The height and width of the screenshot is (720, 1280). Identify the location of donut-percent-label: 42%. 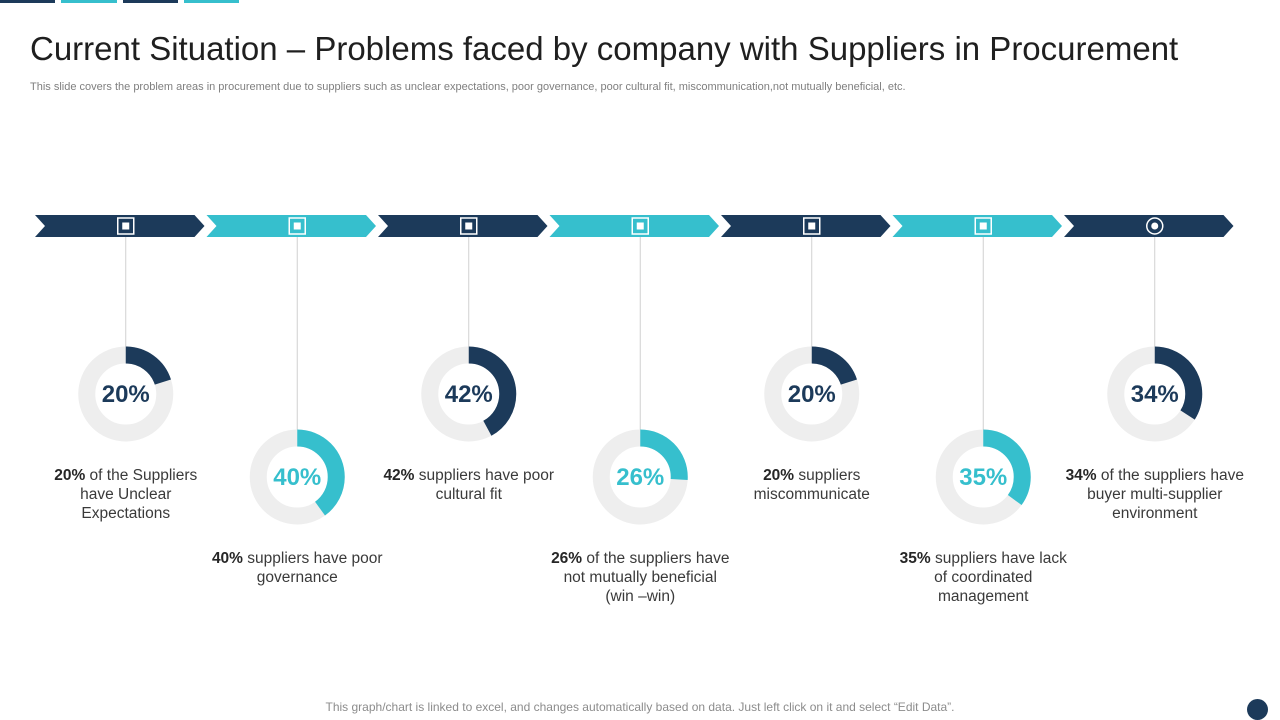
(469, 394).